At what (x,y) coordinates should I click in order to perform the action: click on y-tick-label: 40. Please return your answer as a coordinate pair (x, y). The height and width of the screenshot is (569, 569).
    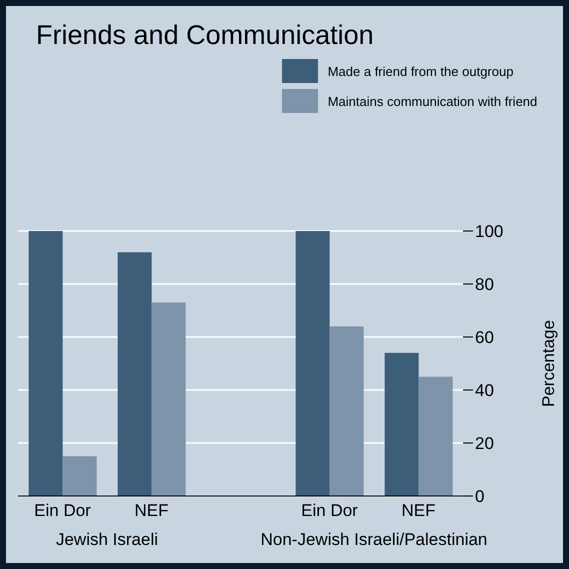
    Looking at the image, I should click on (484, 390).